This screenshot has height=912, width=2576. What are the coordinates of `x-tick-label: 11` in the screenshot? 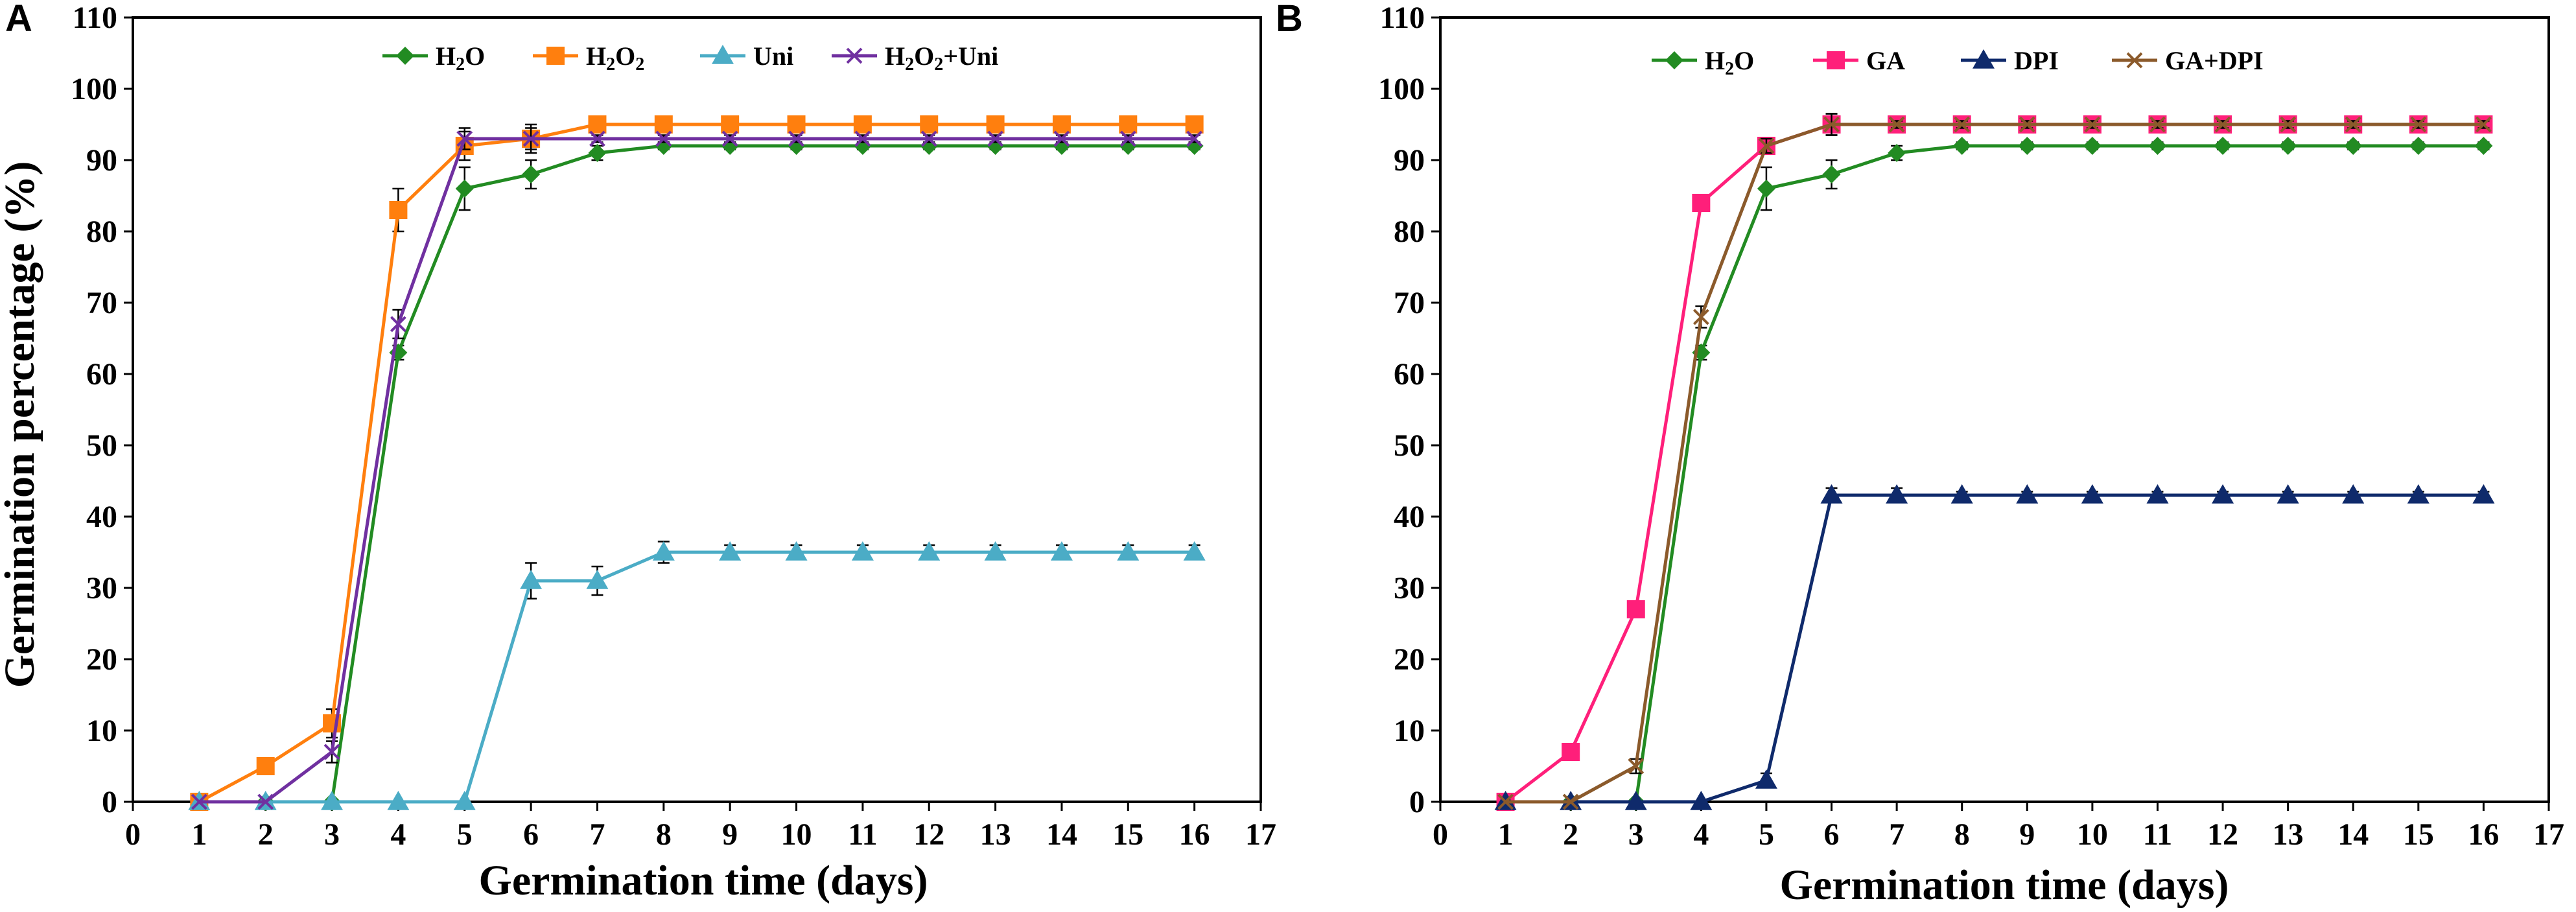 It's located at (2157, 834).